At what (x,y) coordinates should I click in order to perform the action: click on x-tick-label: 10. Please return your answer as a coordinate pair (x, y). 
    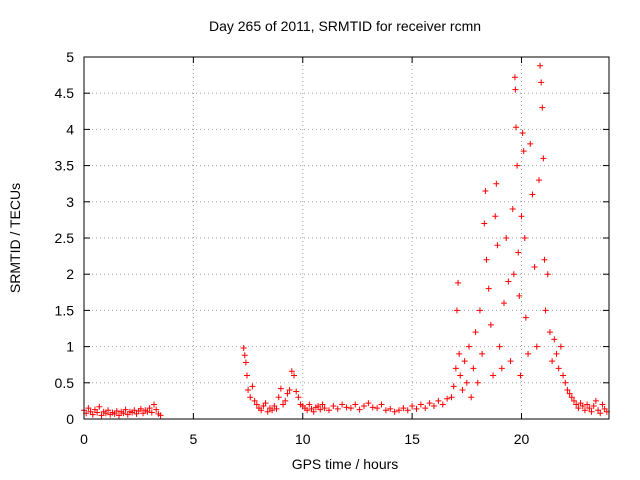
    Looking at the image, I should click on (303, 439).